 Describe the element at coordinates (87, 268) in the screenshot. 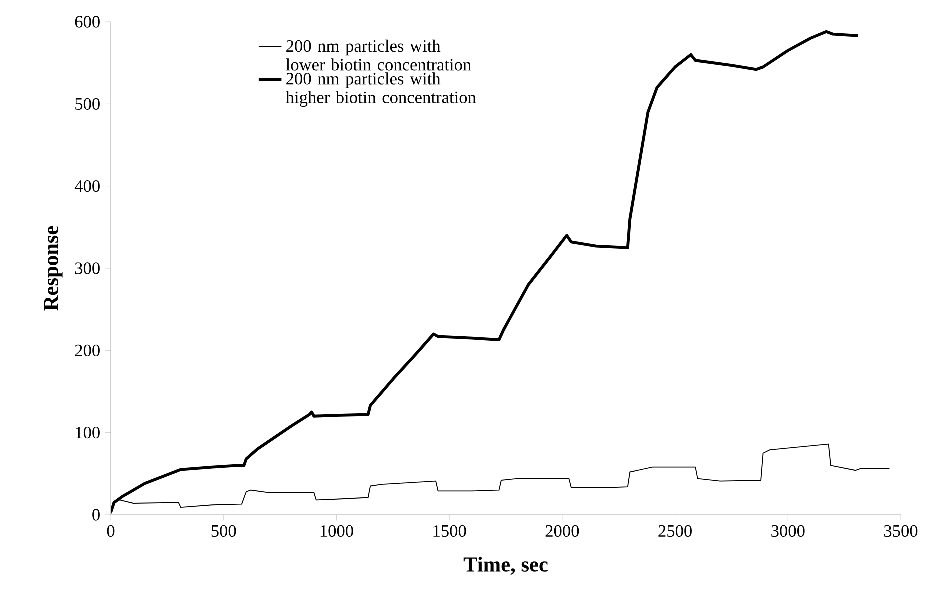

I see `y-tick-label: 300` at that location.